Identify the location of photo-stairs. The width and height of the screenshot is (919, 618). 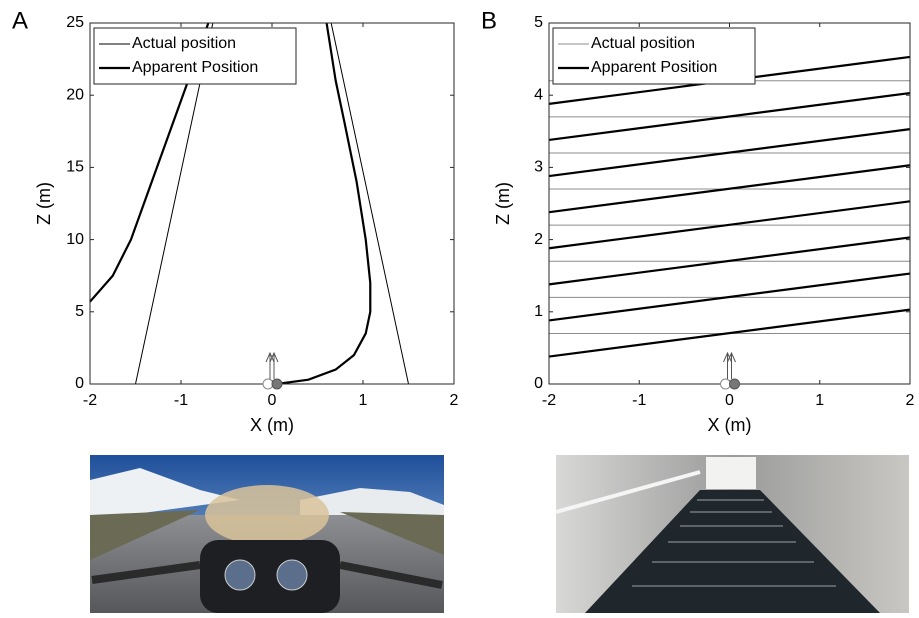
(732, 534).